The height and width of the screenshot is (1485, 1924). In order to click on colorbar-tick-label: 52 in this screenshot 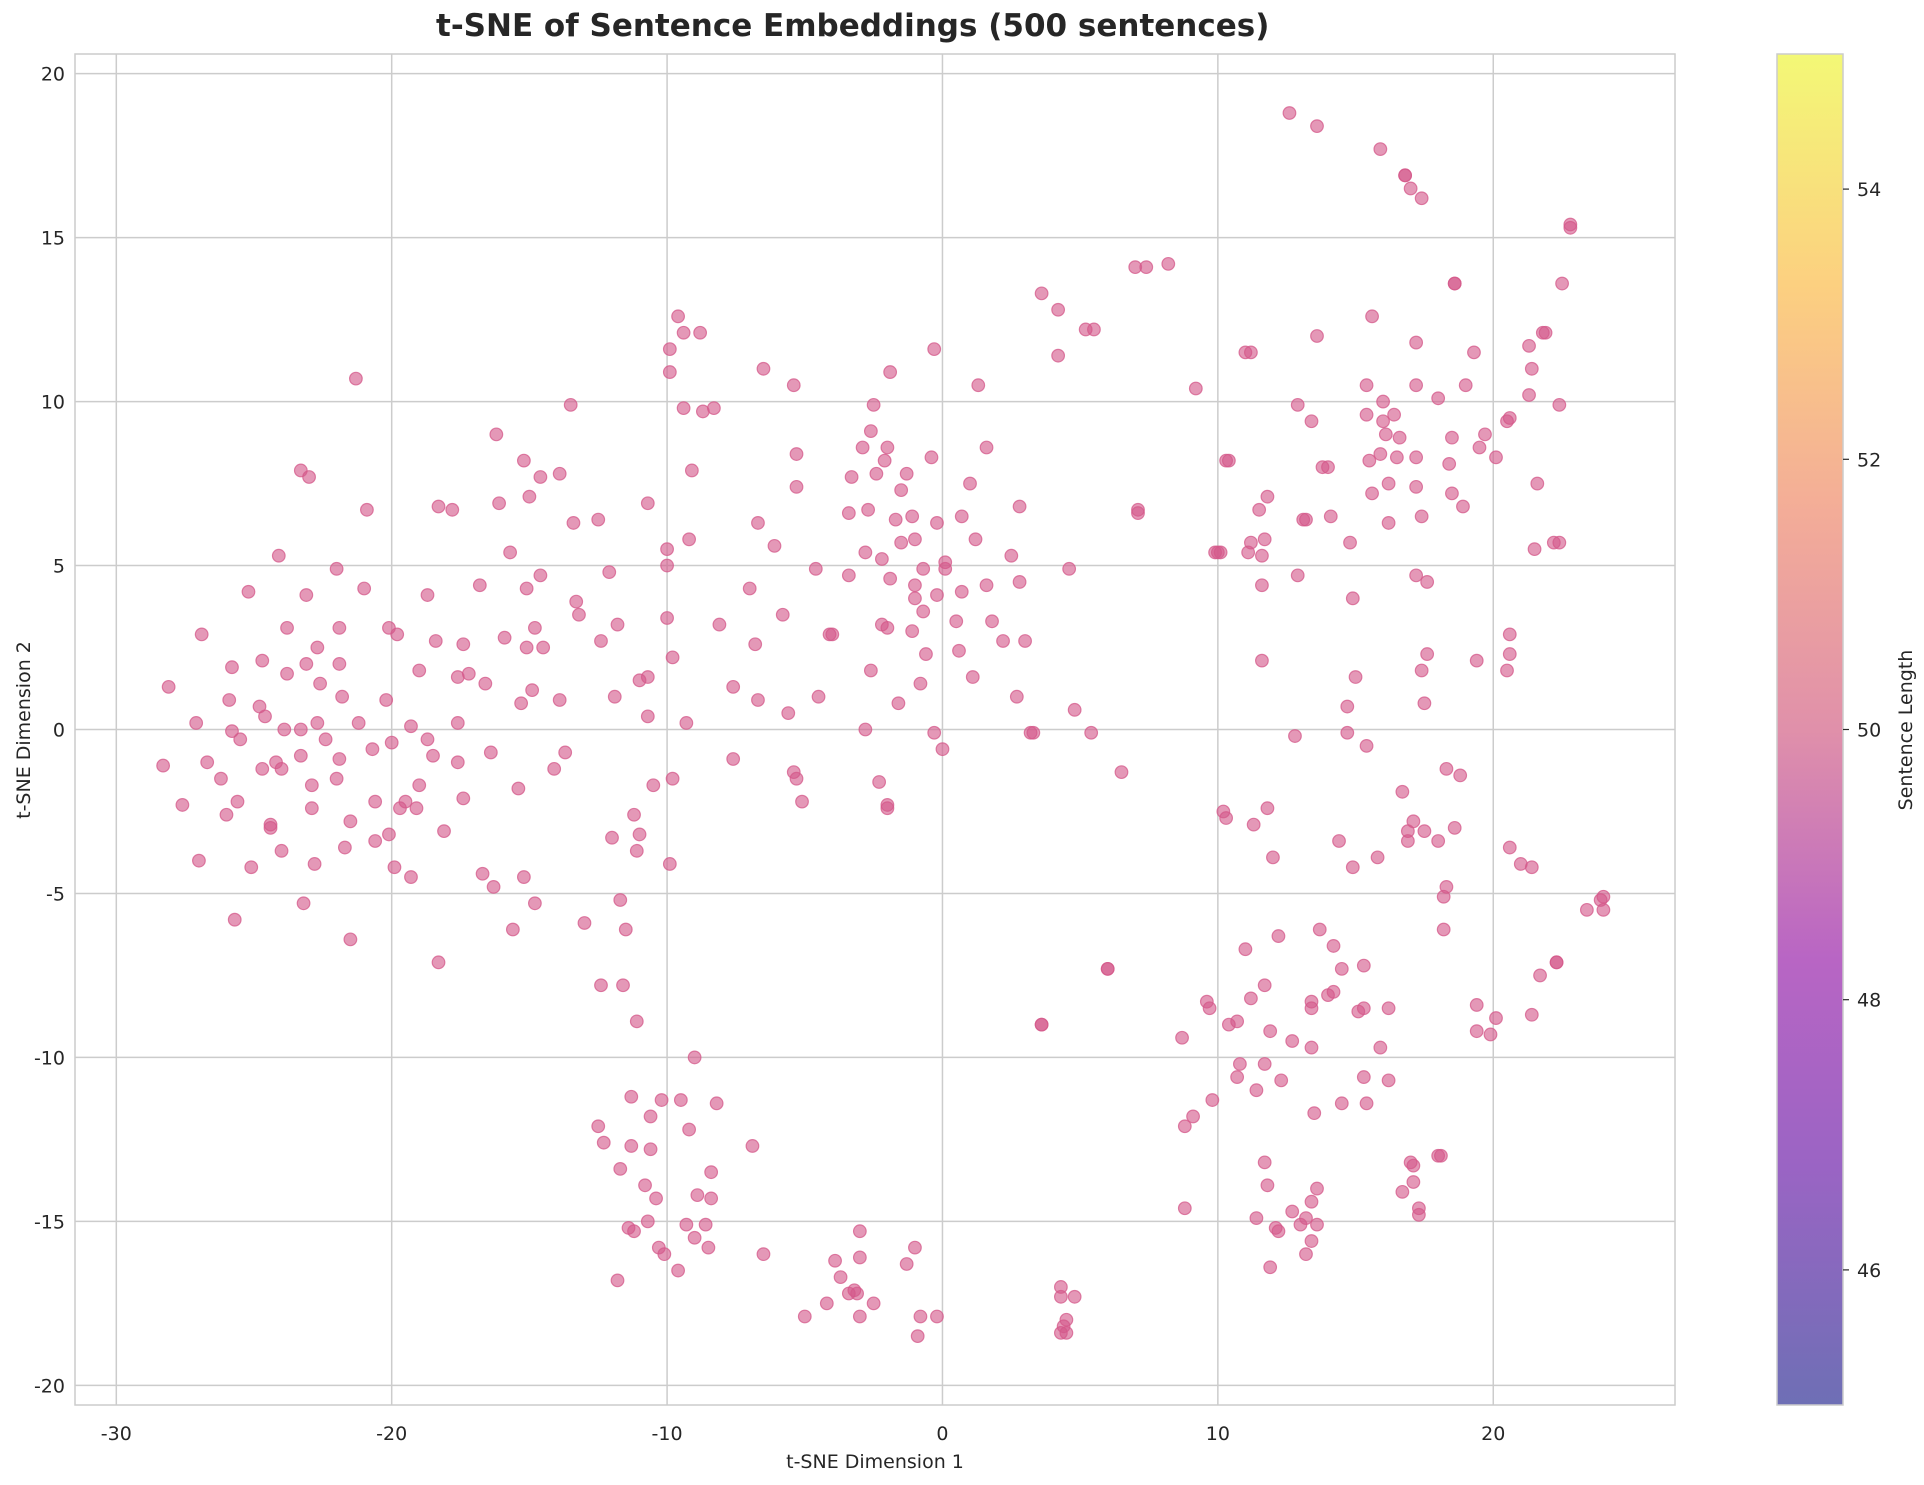, I will do `click(1869, 460)`.